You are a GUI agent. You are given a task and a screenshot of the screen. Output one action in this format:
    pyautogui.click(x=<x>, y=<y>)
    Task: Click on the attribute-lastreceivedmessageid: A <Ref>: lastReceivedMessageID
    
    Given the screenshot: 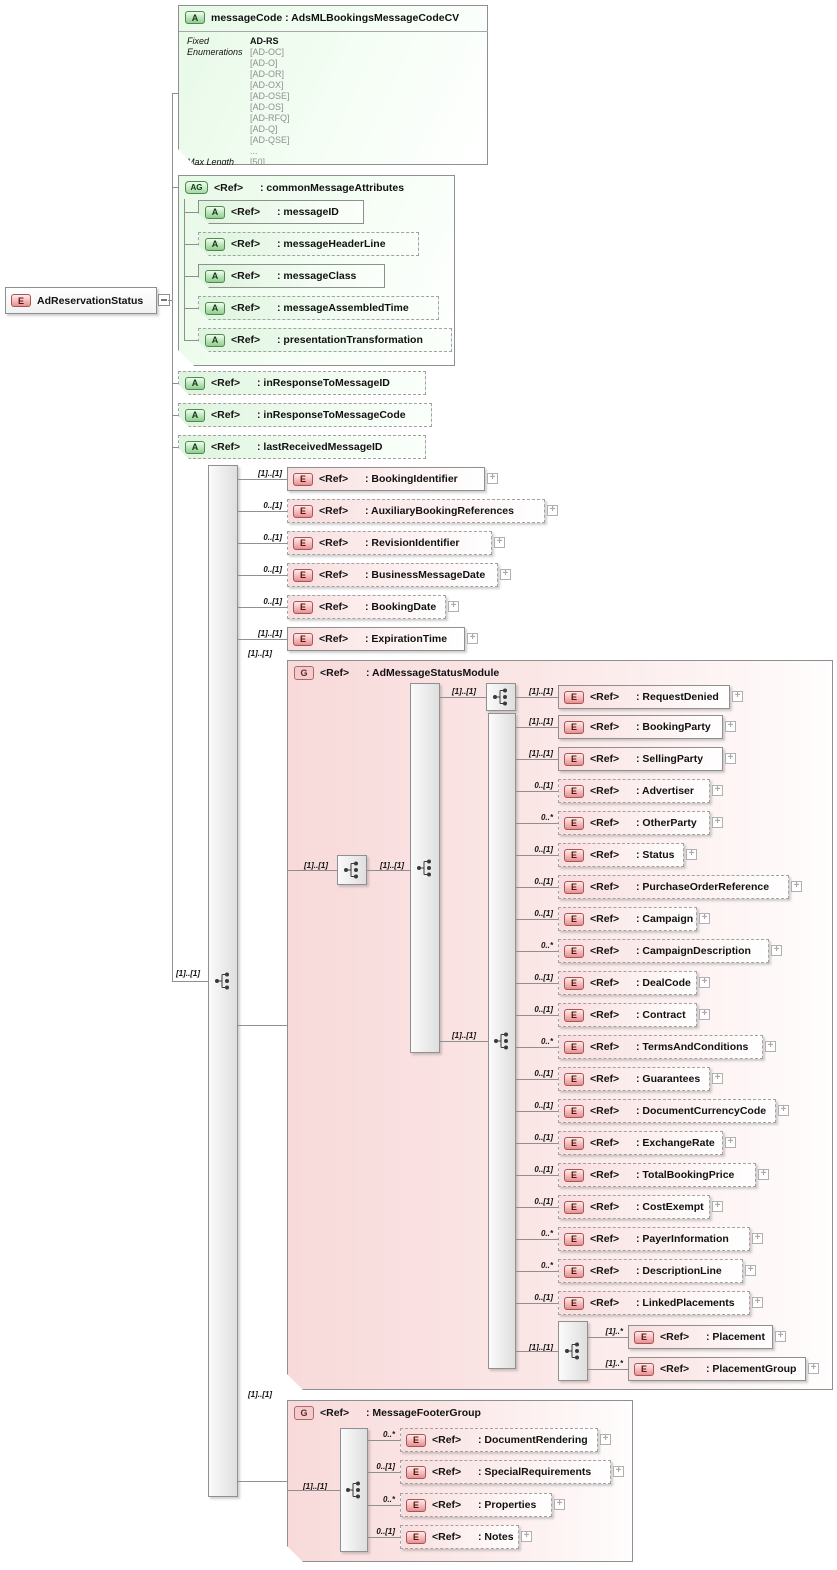 What is the action you would take?
    pyautogui.click(x=302, y=447)
    